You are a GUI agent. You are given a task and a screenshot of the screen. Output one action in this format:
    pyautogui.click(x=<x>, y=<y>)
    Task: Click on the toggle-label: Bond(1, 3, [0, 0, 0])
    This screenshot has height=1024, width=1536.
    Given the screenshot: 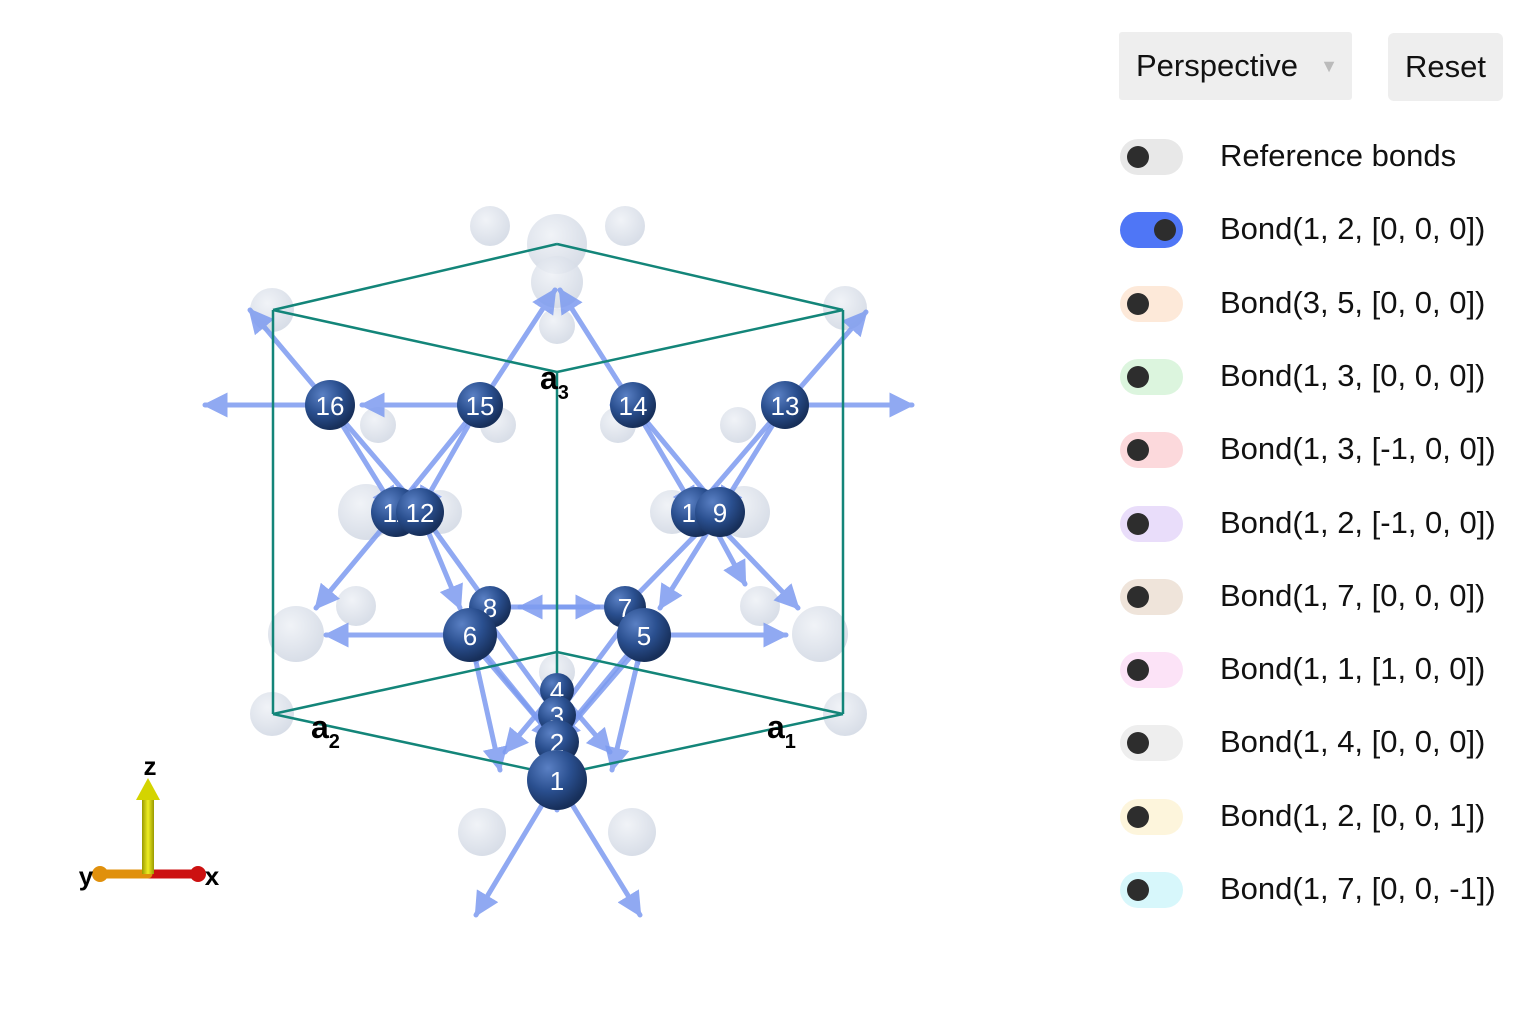 What is the action you would take?
    pyautogui.click(x=1353, y=375)
    